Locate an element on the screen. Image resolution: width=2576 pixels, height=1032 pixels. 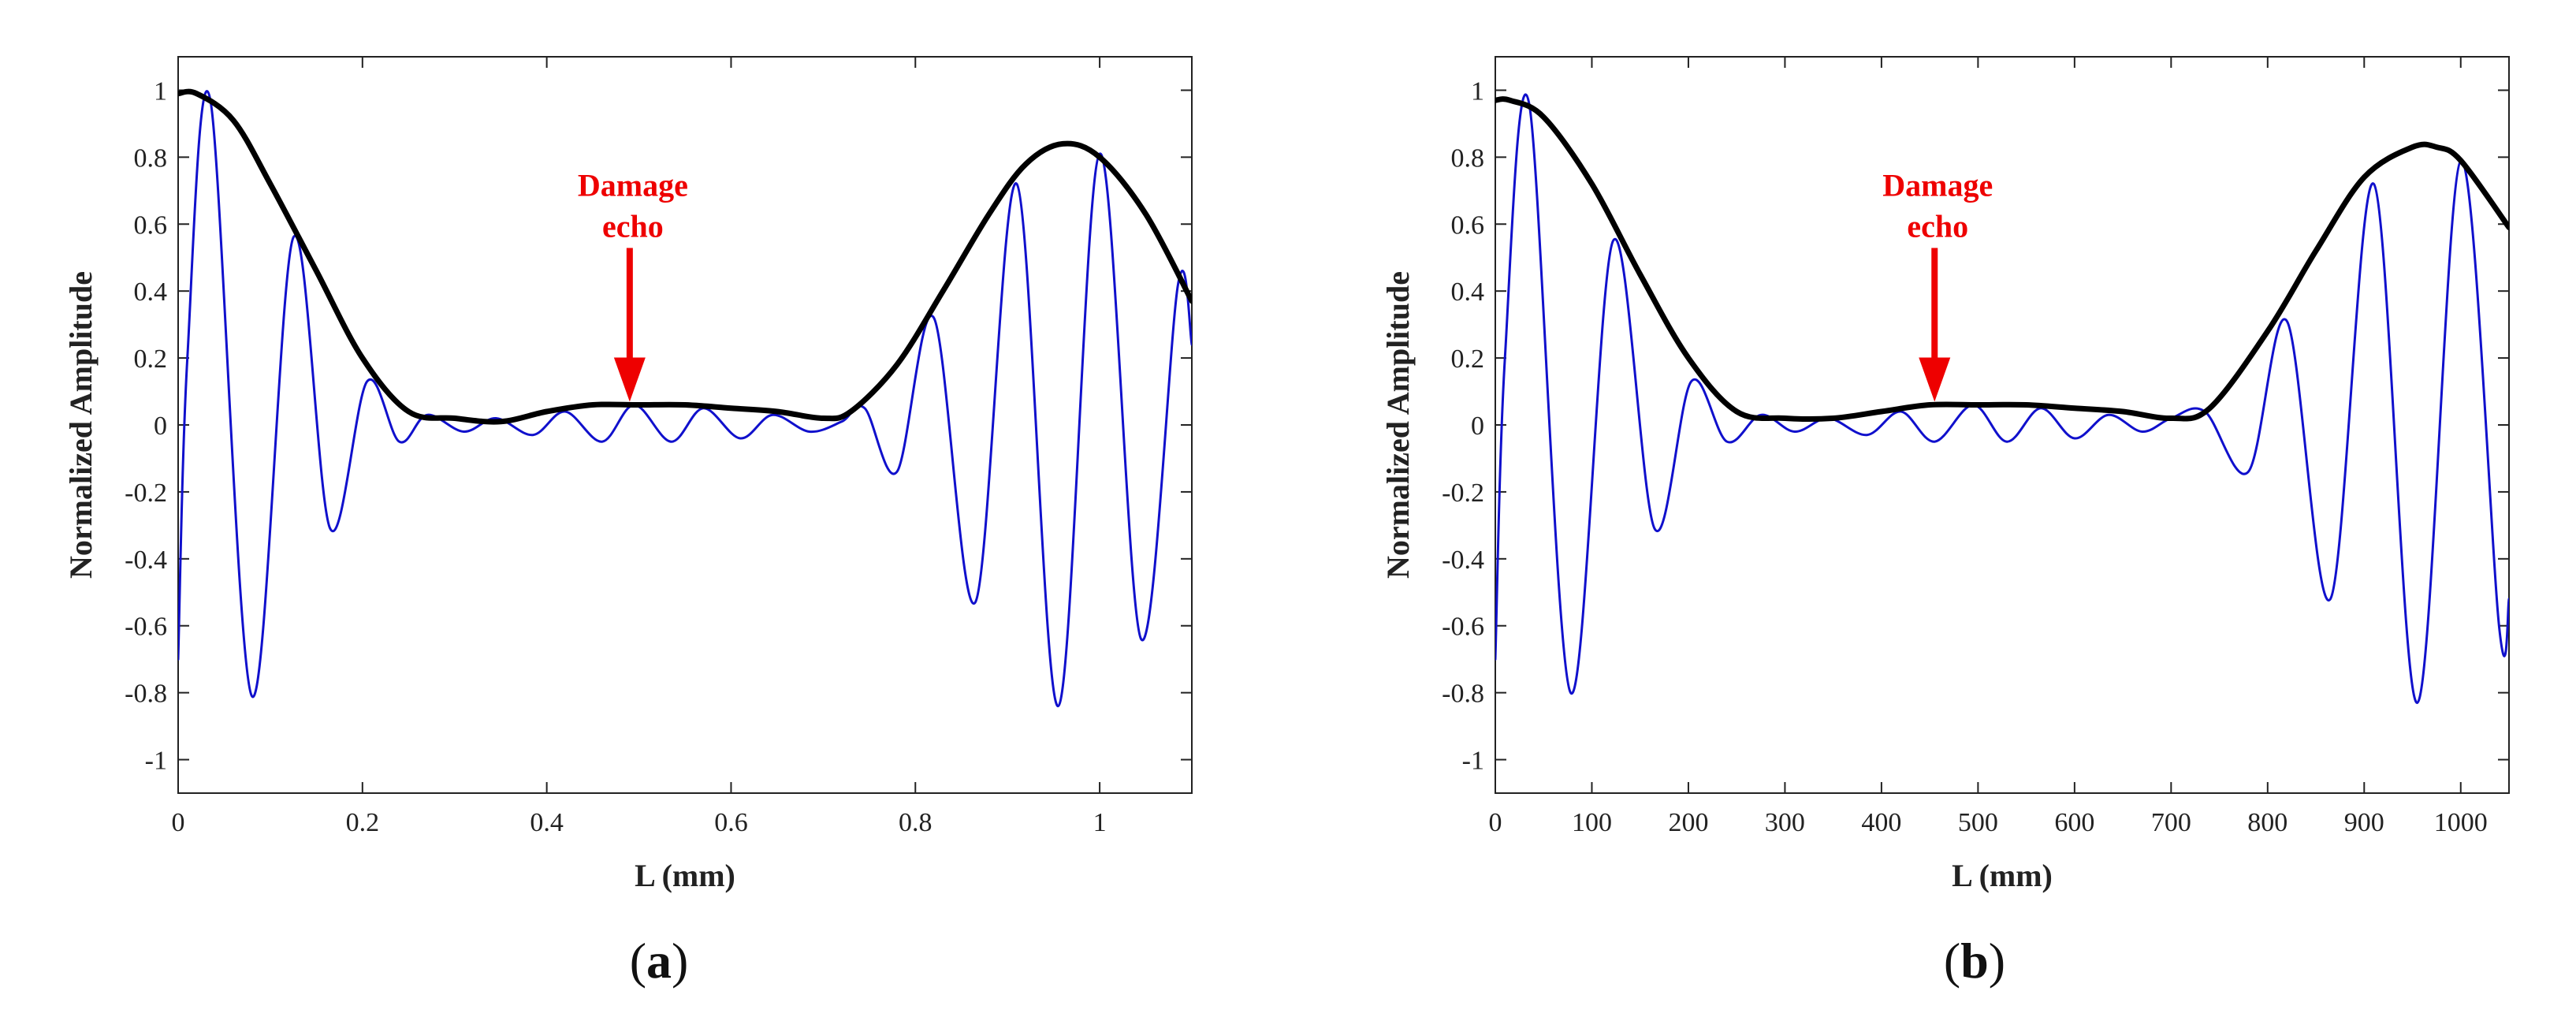
panel-caption: (b) is located at coordinates (1974, 961).